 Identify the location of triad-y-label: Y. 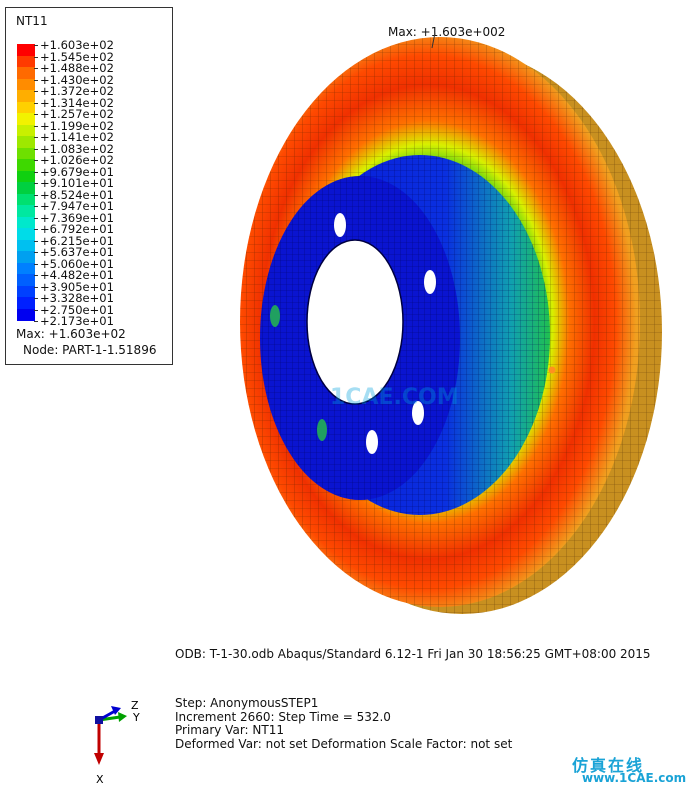
(136, 717).